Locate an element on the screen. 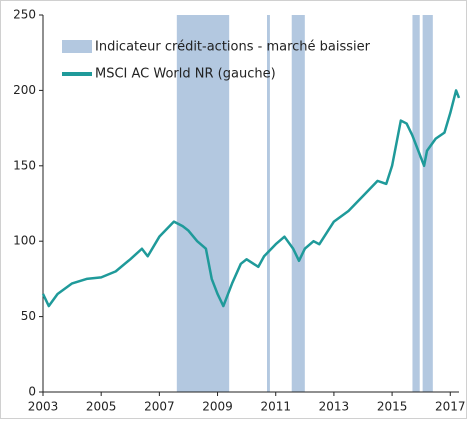 The height and width of the screenshot is (423, 467). x-tick-label: 2013 is located at coordinates (334, 407).